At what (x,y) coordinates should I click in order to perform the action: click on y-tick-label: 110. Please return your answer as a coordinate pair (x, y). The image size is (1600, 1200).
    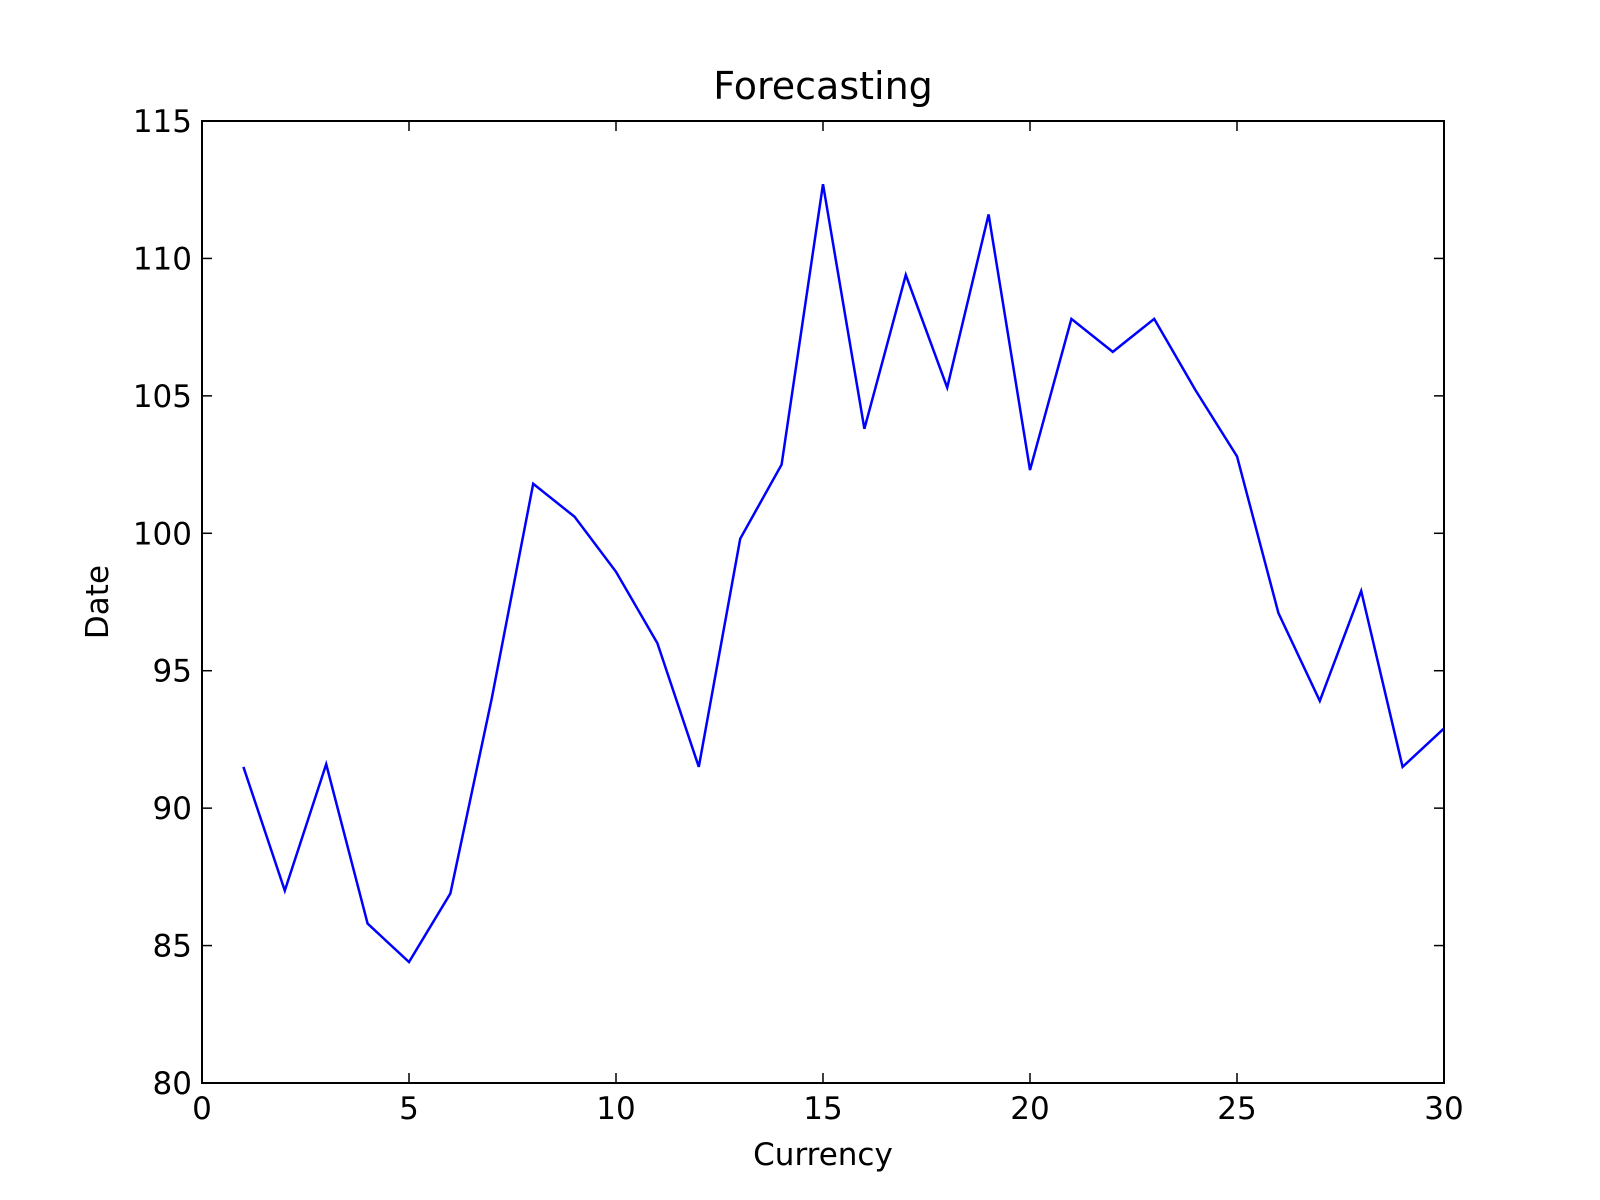
    Looking at the image, I should click on (162, 259).